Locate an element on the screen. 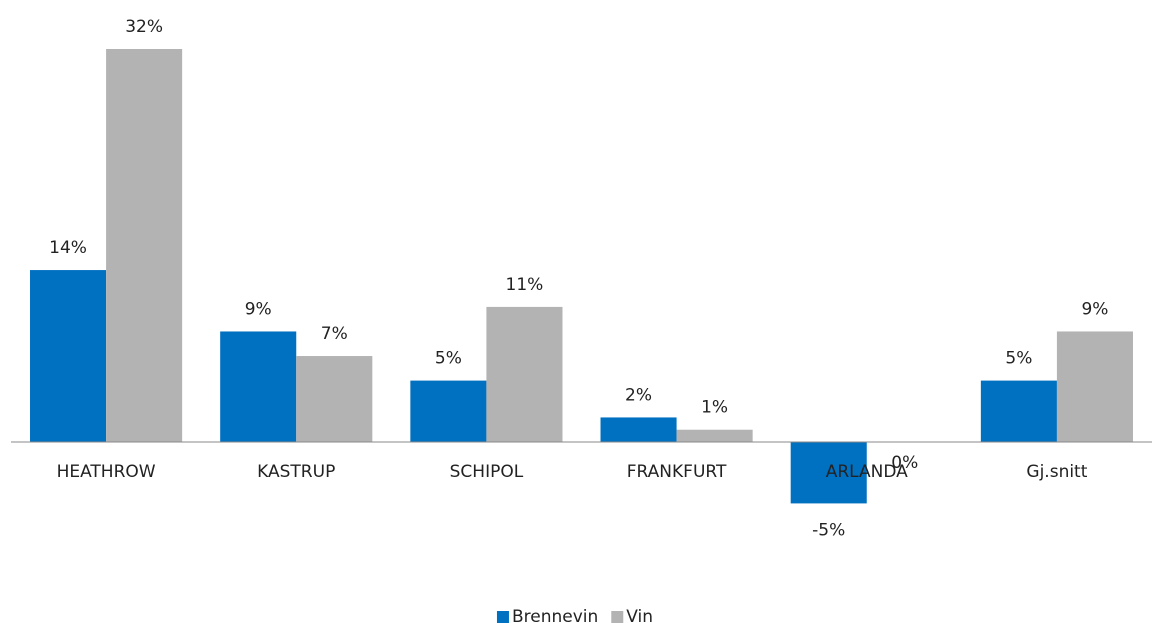 The image size is (1152, 623). data-label: 14% is located at coordinates (68, 248).